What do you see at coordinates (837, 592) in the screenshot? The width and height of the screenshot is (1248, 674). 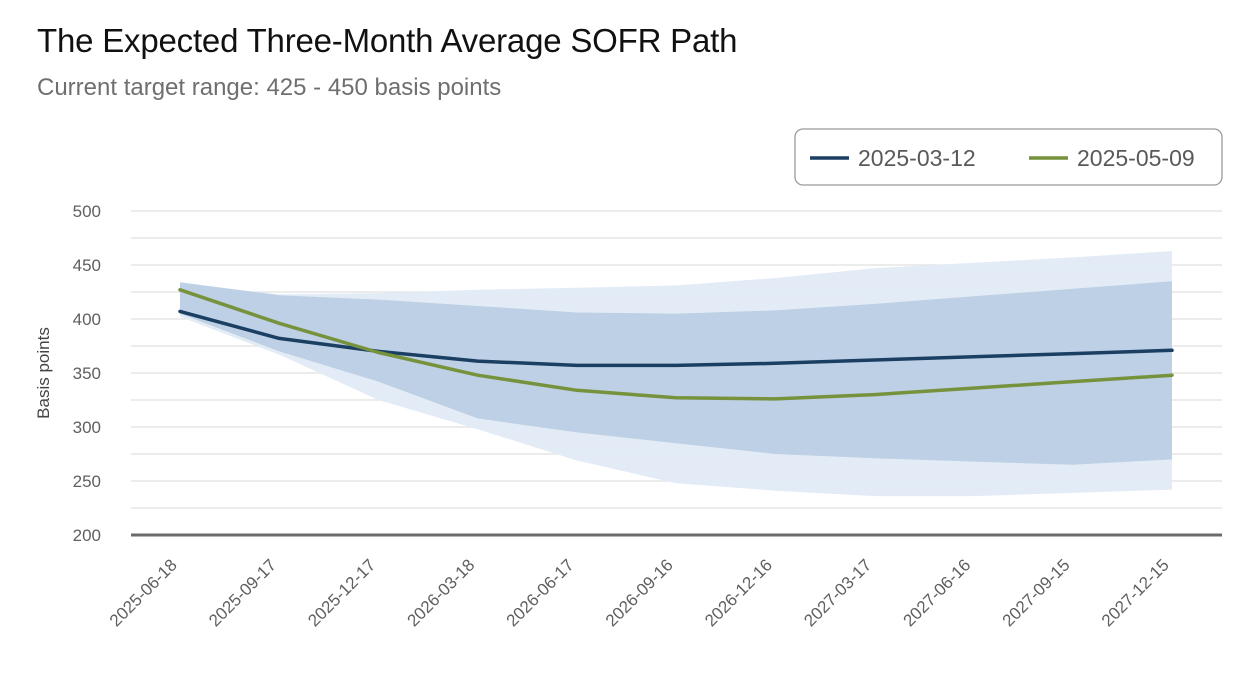 I see `x-tick-label: 2027-03-17` at bounding box center [837, 592].